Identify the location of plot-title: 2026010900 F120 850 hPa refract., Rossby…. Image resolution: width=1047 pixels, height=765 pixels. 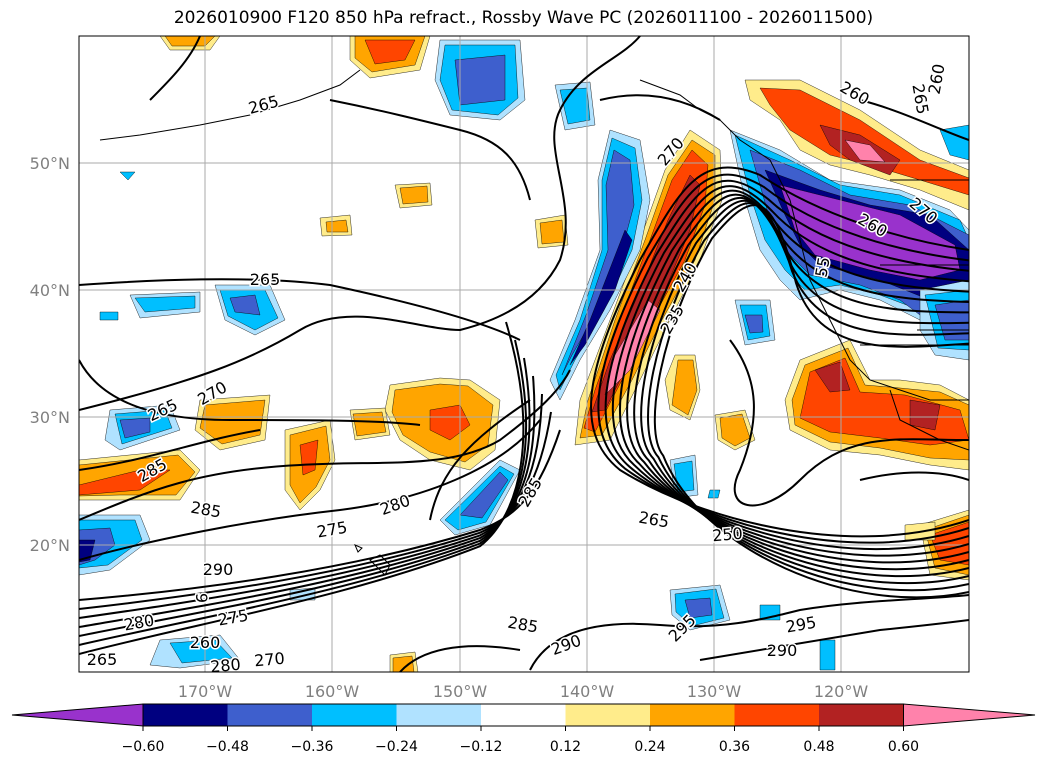
(523, 18).